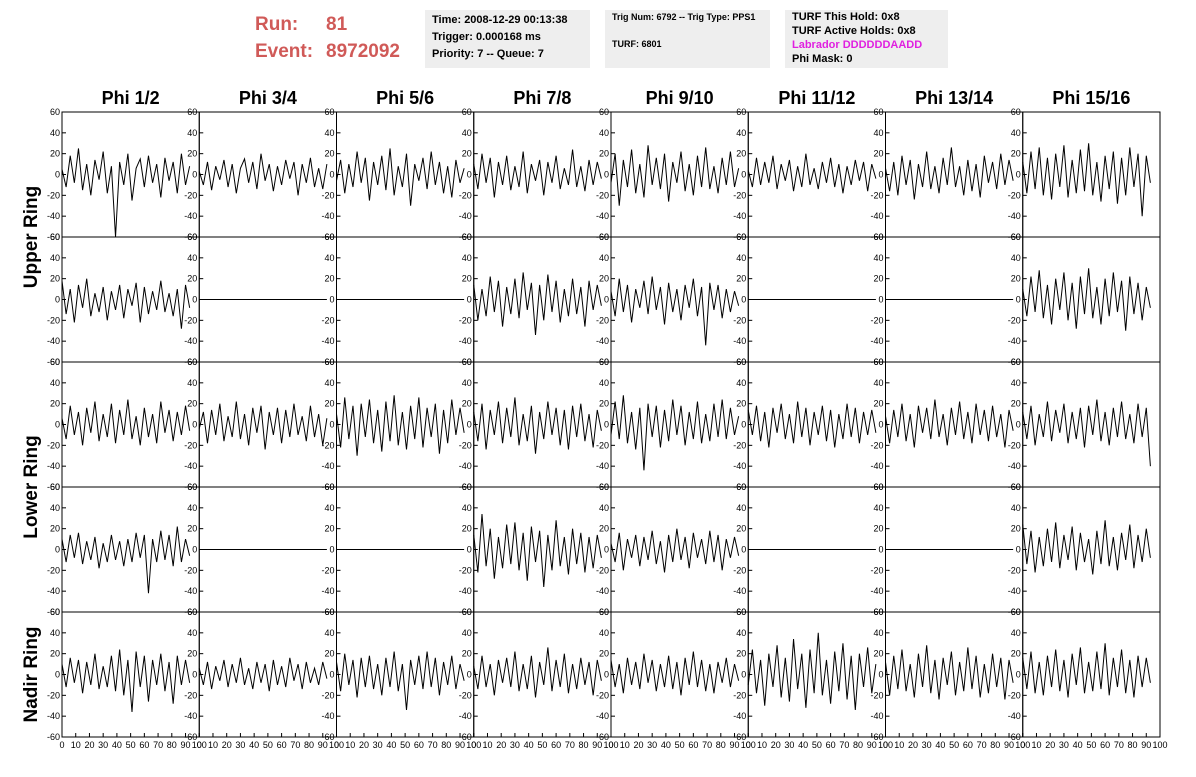 The width and height of the screenshot is (1196, 777). What do you see at coordinates (683, 17) in the screenshot?
I see `info-text: Trig Num: 6792 -- Trig Type: PPS1` at bounding box center [683, 17].